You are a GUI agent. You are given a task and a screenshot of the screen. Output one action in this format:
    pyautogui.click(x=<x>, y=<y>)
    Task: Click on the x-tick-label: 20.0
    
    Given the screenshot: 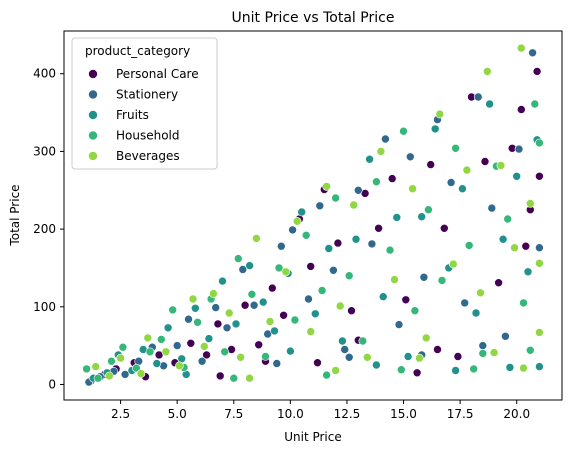 What is the action you would take?
    pyautogui.click(x=516, y=414)
    